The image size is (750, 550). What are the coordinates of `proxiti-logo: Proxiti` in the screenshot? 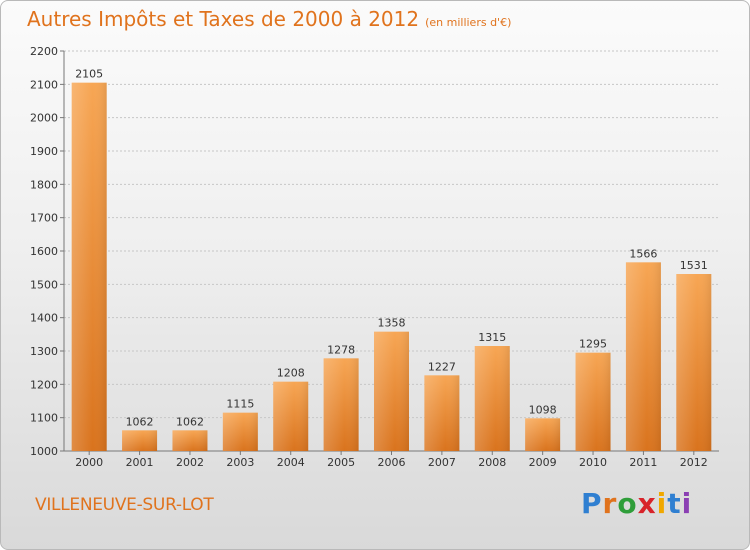 It's located at (636, 503).